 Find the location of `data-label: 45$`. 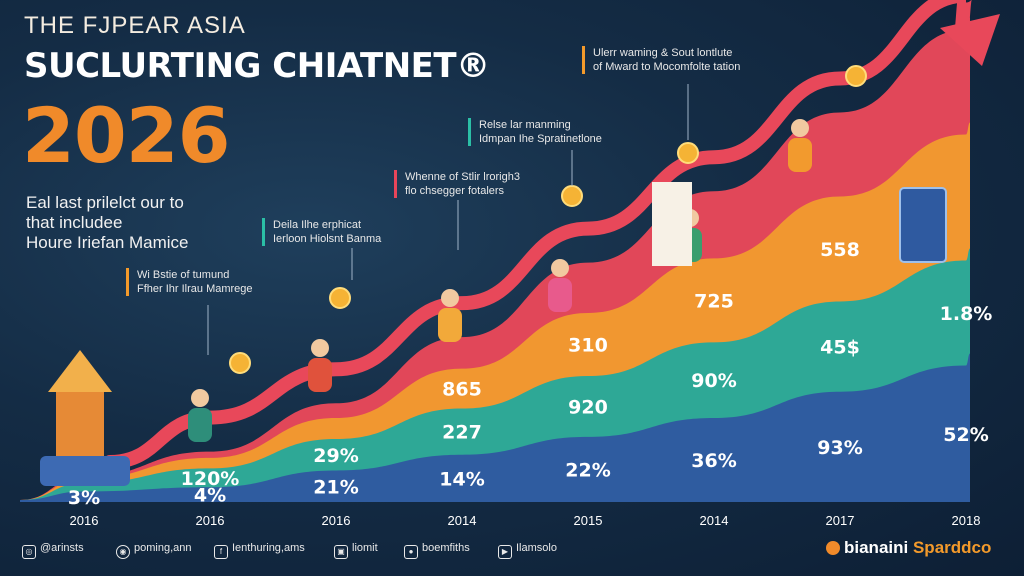

data-label: 45$ is located at coordinates (840, 348).